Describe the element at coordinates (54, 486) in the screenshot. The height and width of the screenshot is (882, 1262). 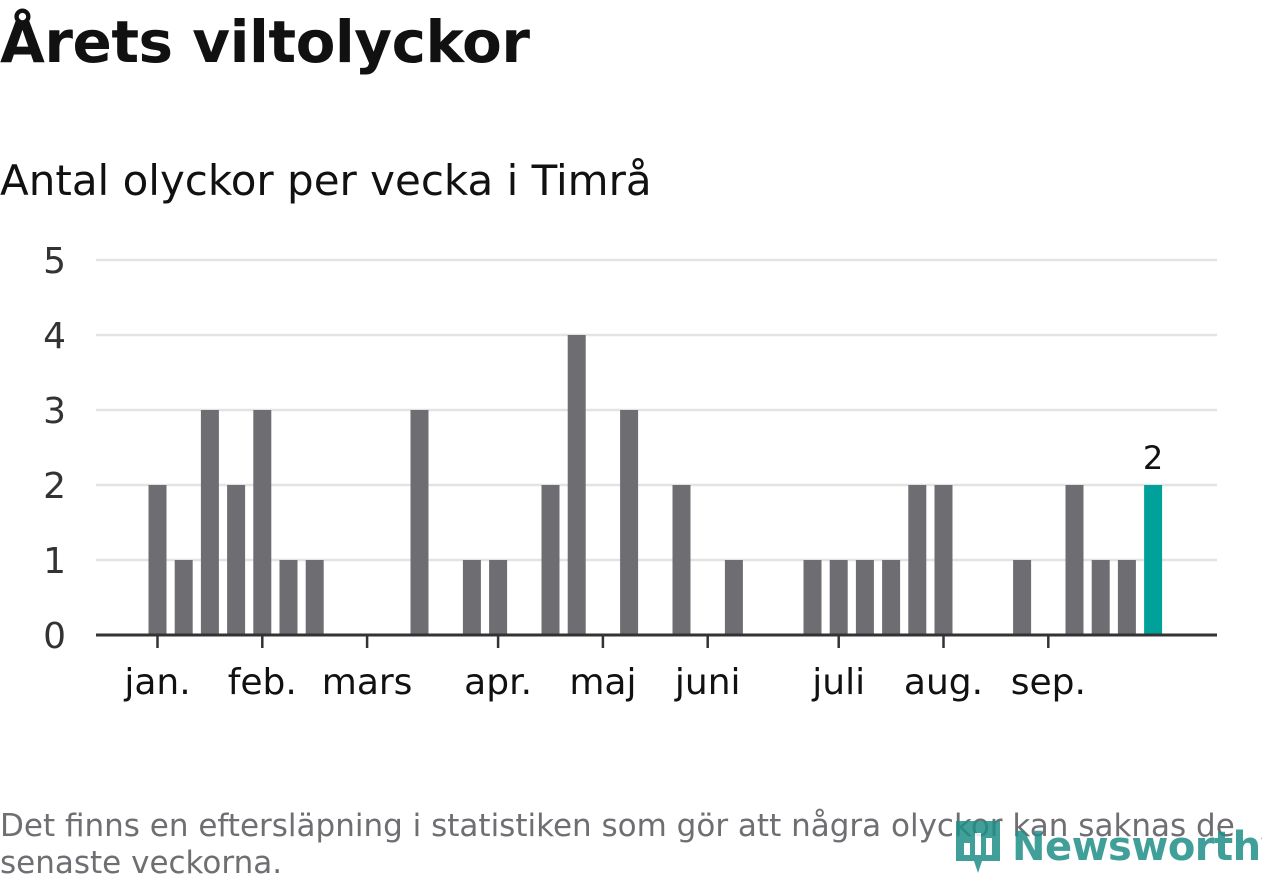
I see `y-tick-label: 2` at that location.